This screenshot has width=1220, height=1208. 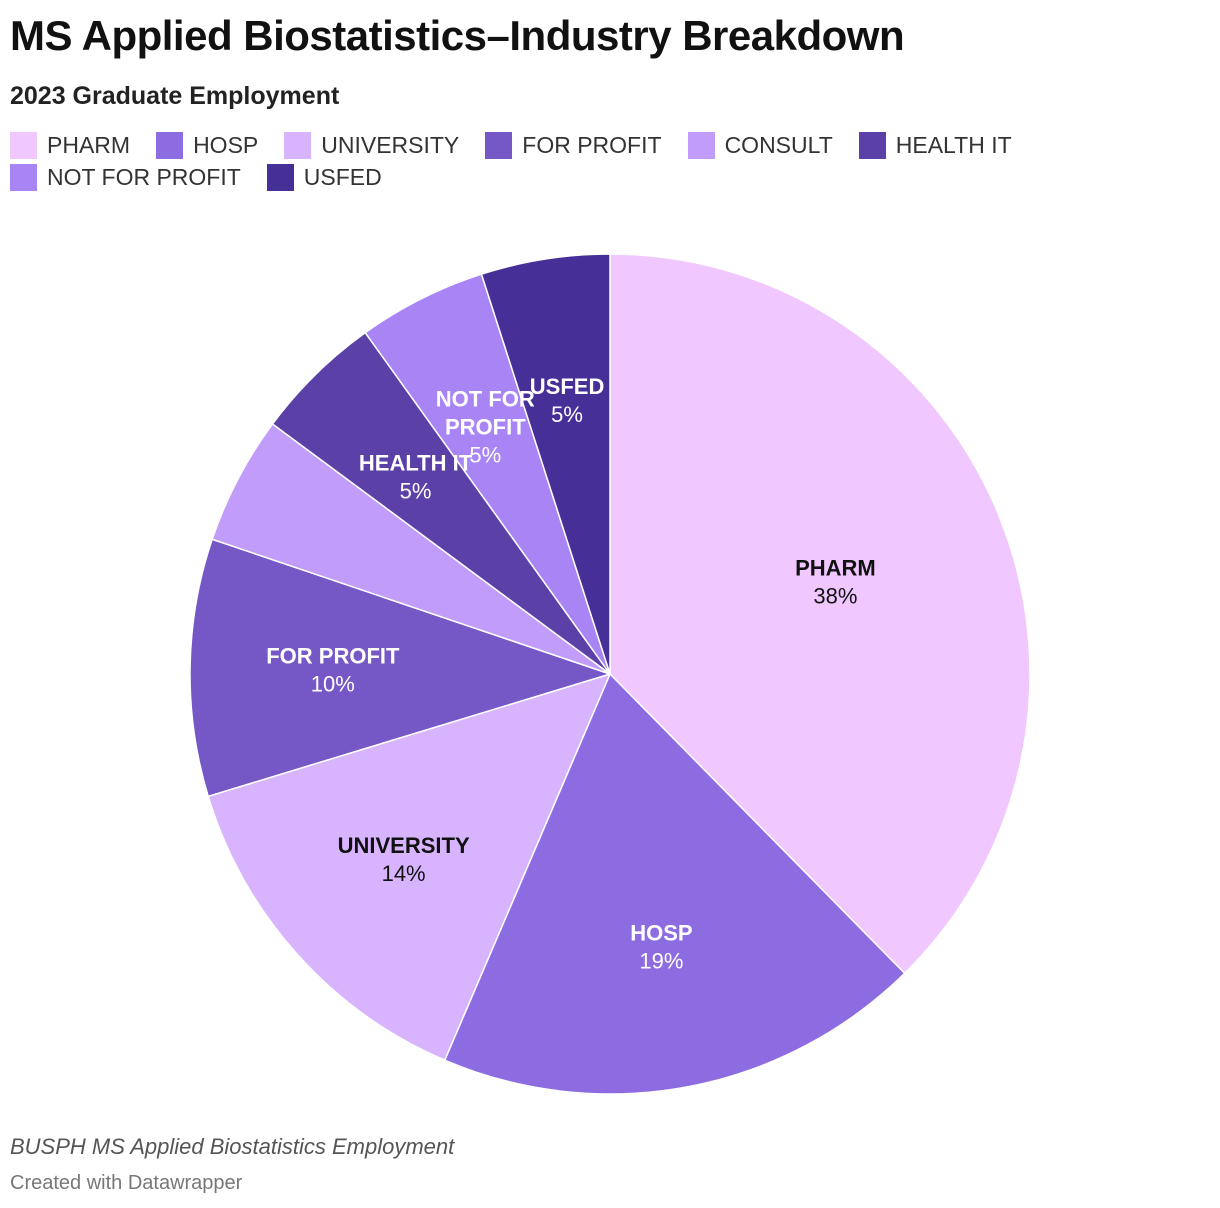 I want to click on pie-slice-university, so click(x=409, y=867).